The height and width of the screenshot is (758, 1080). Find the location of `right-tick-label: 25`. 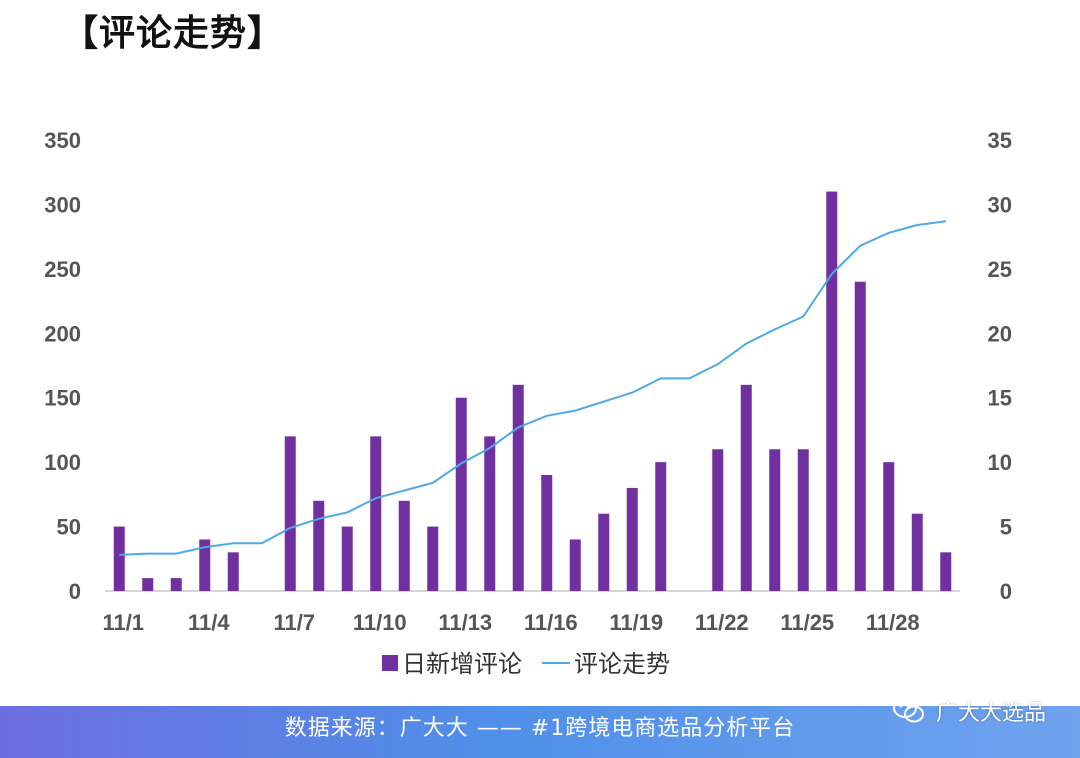

right-tick-label: 25 is located at coordinates (1000, 269).